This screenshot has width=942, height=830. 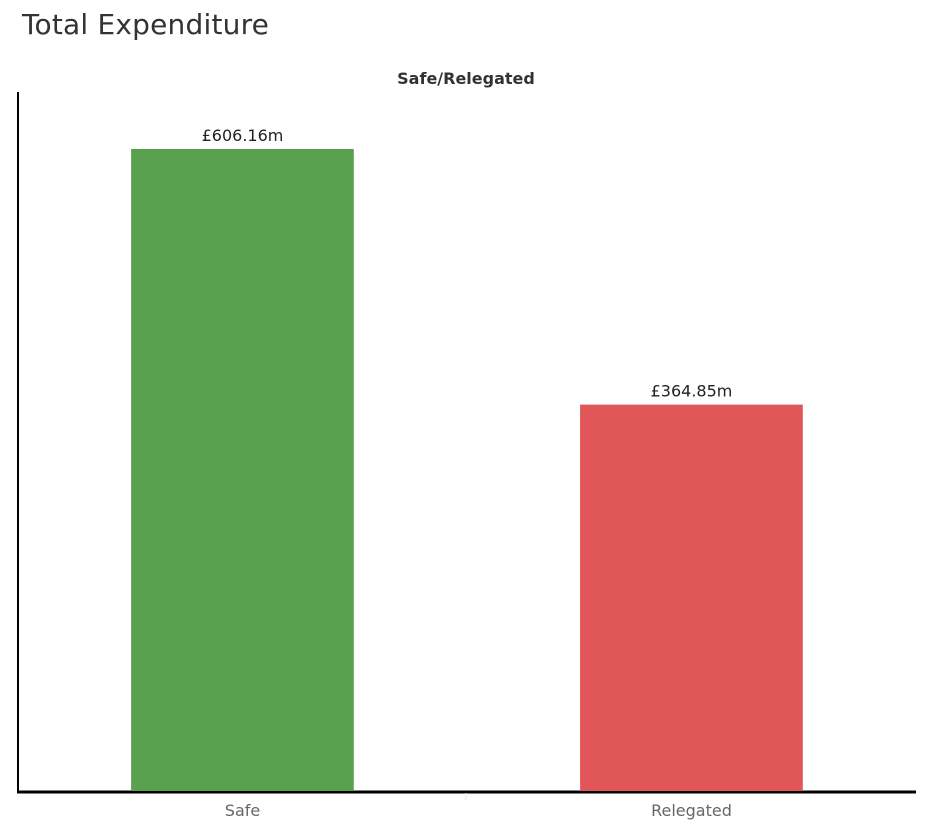 I want to click on chart-title: Safe/Relegated, so click(x=466, y=78).